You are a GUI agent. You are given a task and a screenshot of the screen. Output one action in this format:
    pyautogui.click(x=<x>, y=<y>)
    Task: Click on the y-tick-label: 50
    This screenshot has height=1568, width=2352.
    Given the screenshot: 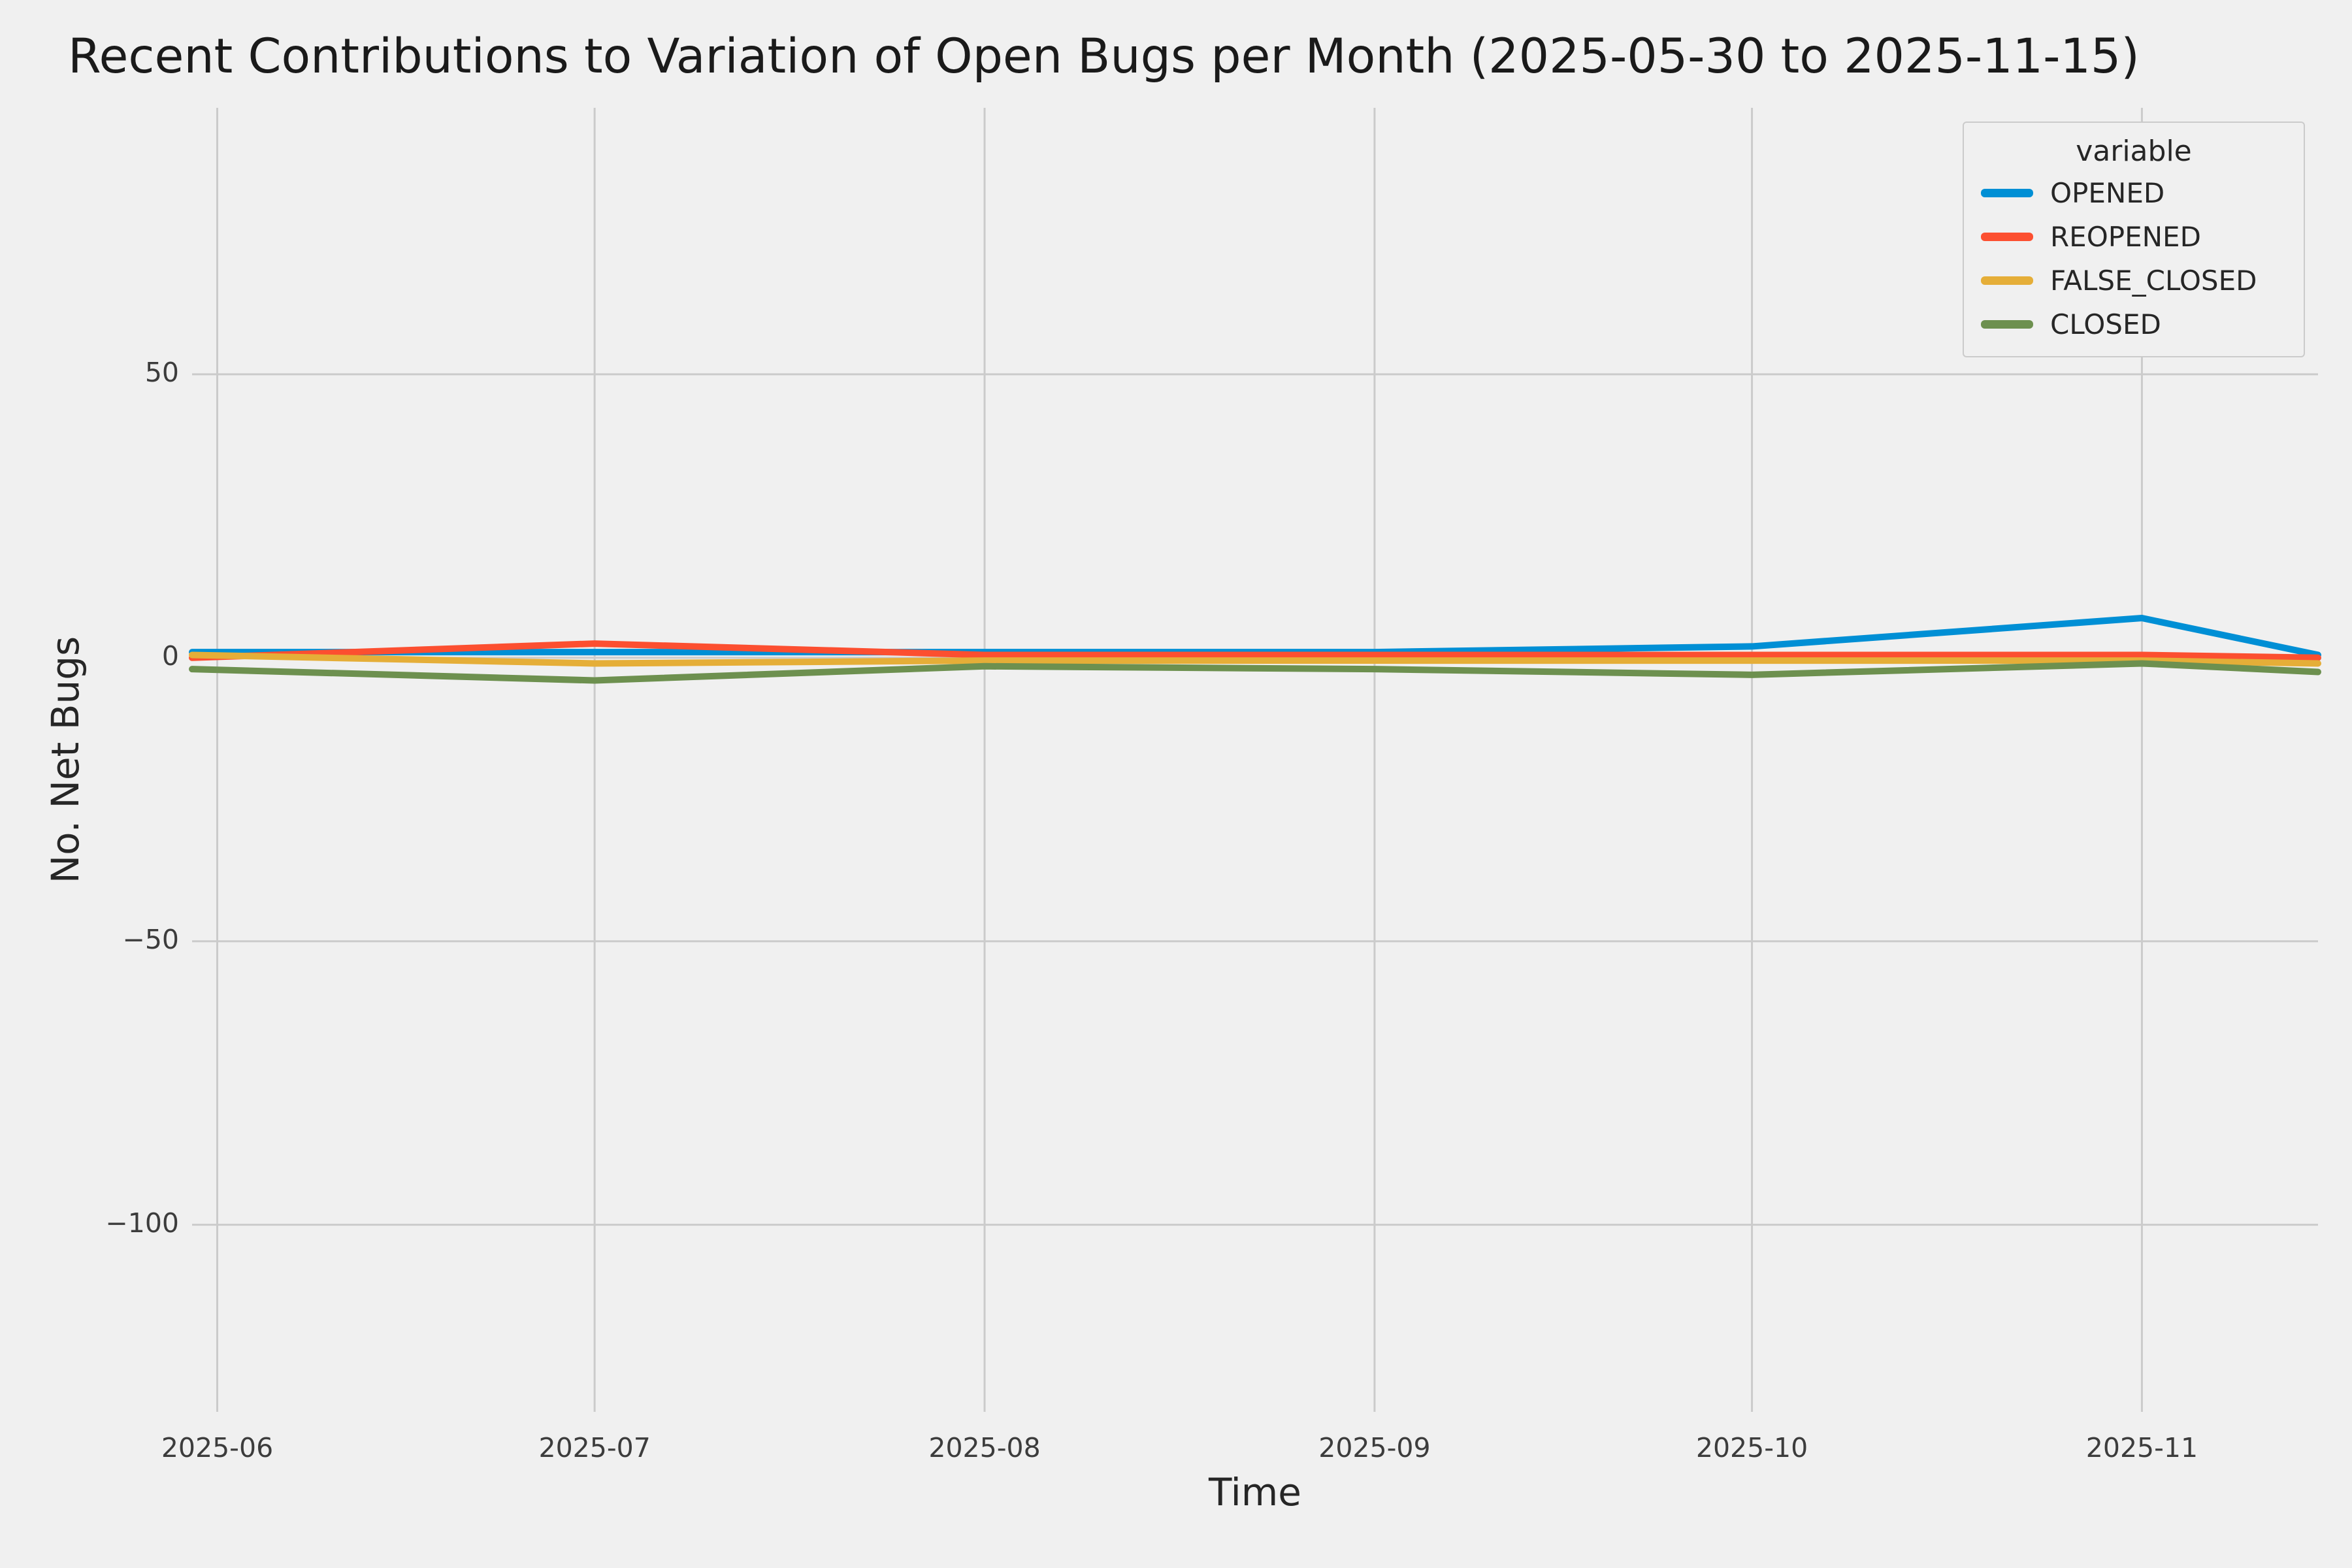 What is the action you would take?
    pyautogui.click(x=161, y=372)
    